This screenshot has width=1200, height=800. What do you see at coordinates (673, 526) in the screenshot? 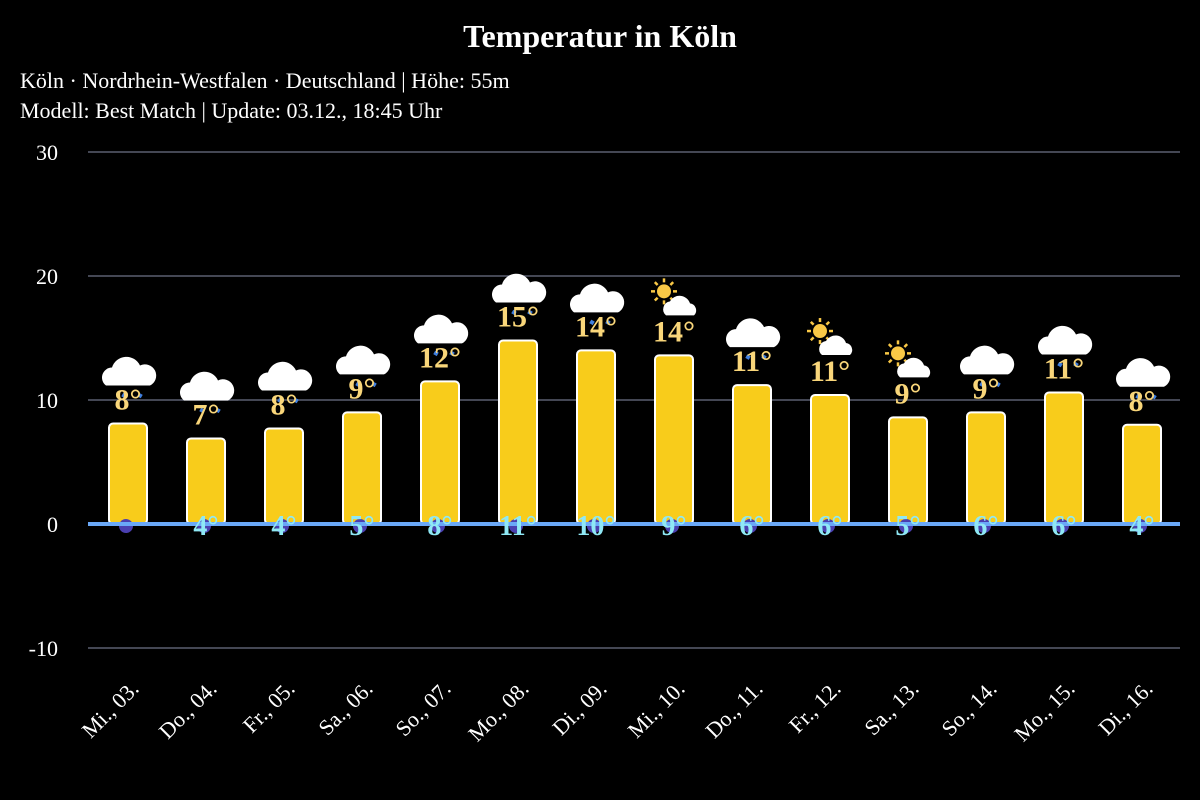
I see `min-temp-label: 9°` at bounding box center [673, 526].